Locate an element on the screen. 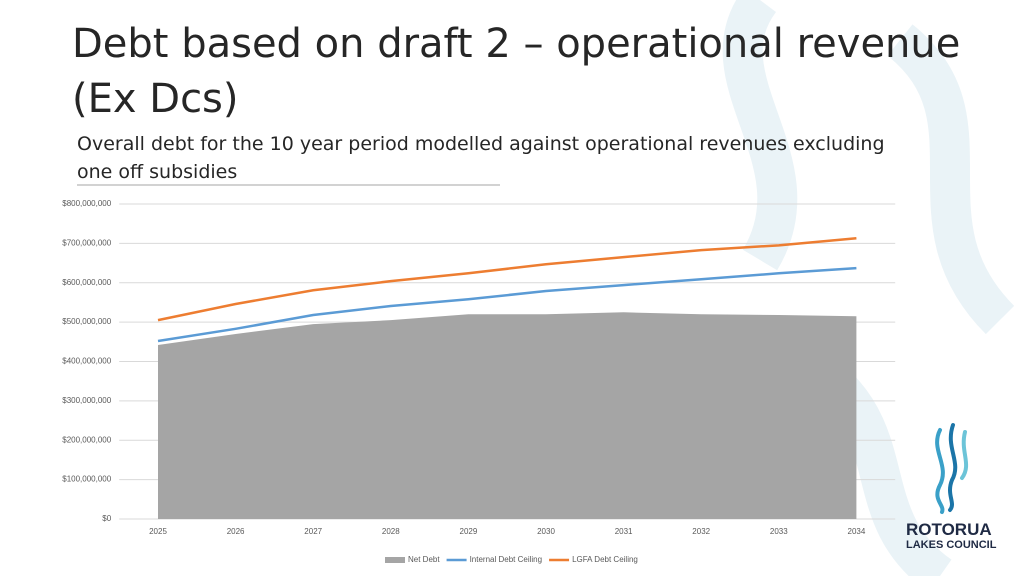 The width and height of the screenshot is (1024, 576). x-tick-label: 2027 is located at coordinates (313, 531).